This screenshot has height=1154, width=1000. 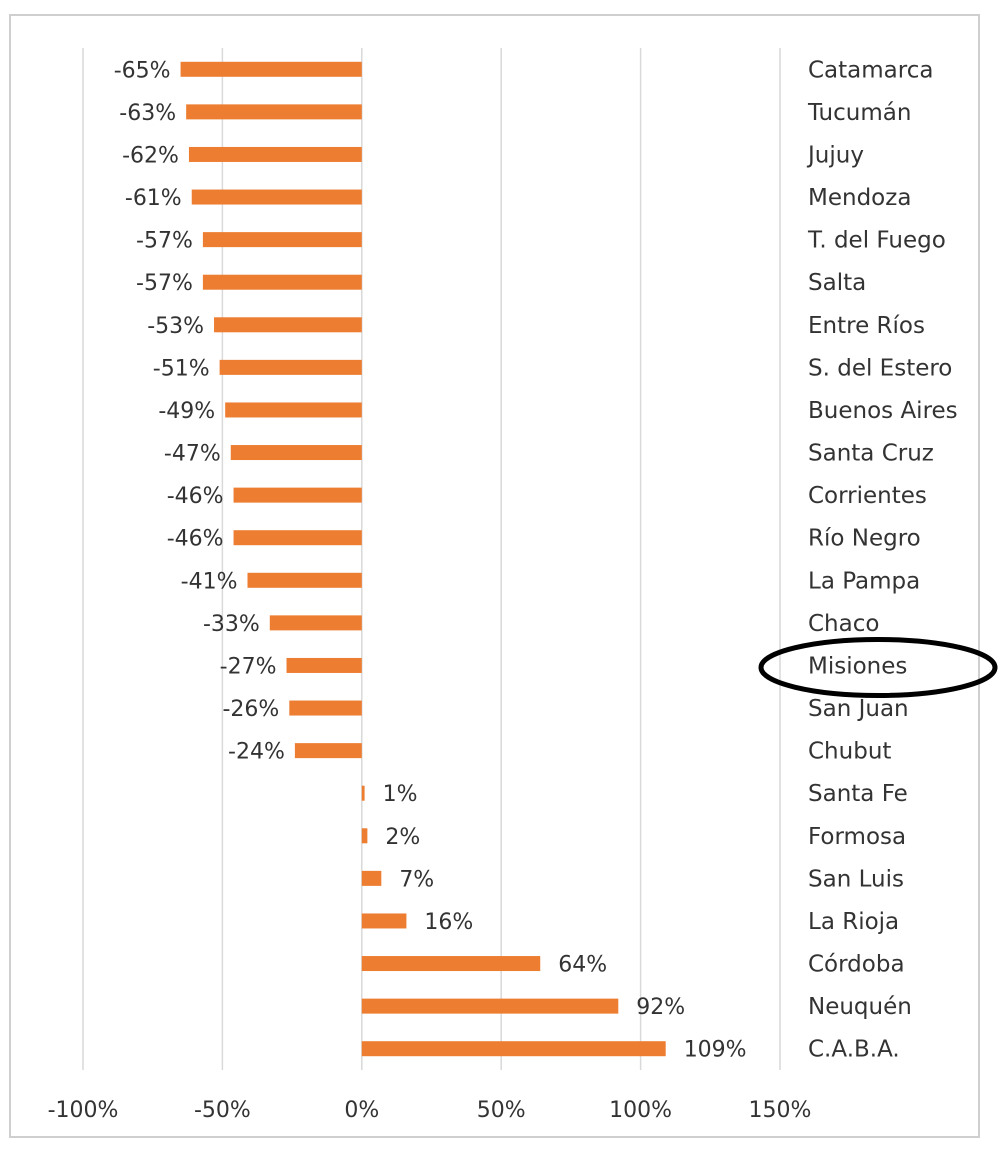 What do you see at coordinates (880, 368) in the screenshot?
I see `category-label: S. del Estero` at bounding box center [880, 368].